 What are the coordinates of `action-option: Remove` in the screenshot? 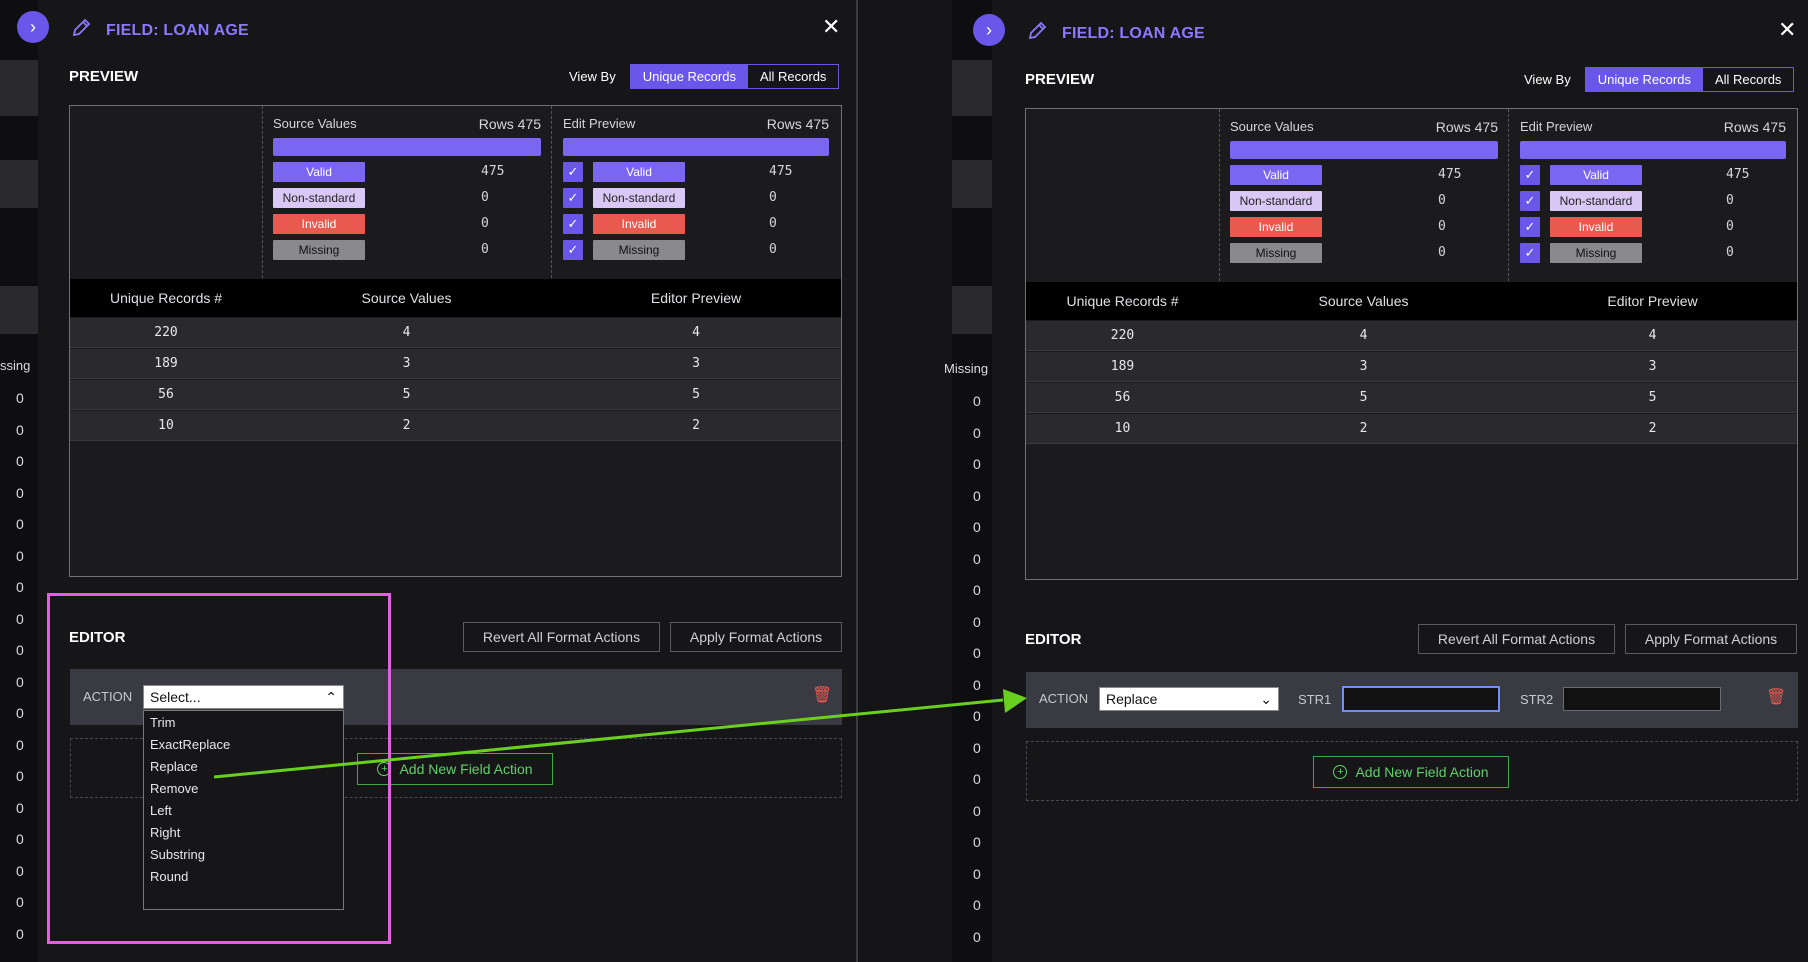 It's located at (174, 788).